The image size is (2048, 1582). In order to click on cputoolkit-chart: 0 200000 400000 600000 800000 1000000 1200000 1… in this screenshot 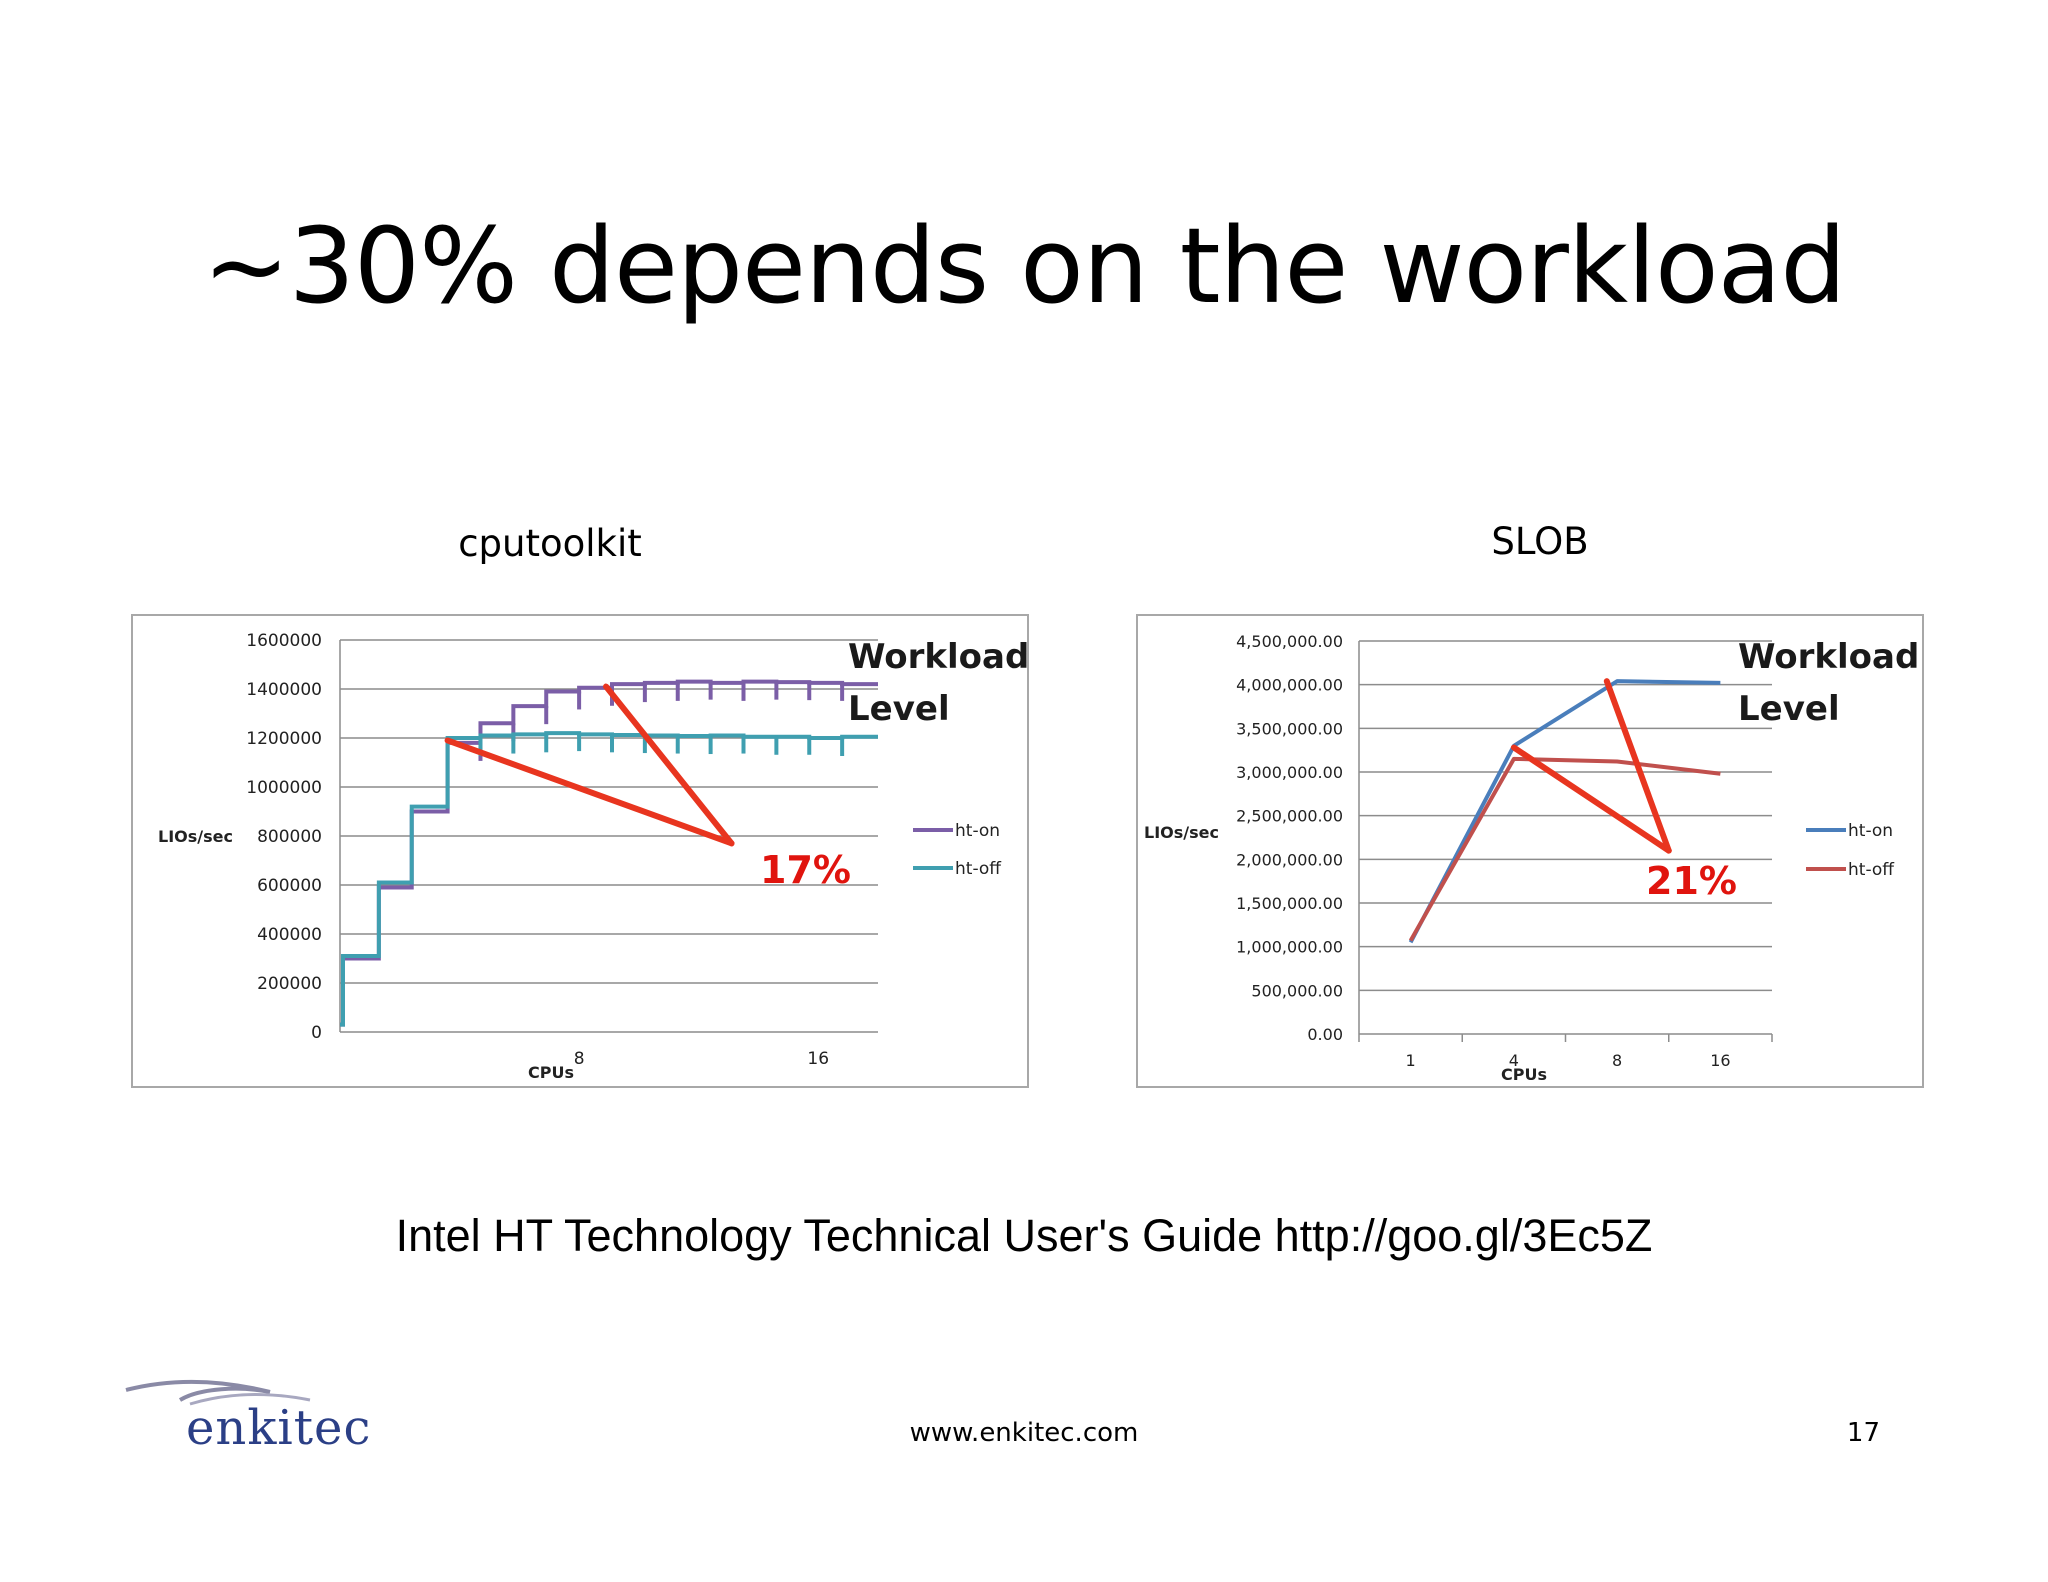, I will do `click(580, 851)`.